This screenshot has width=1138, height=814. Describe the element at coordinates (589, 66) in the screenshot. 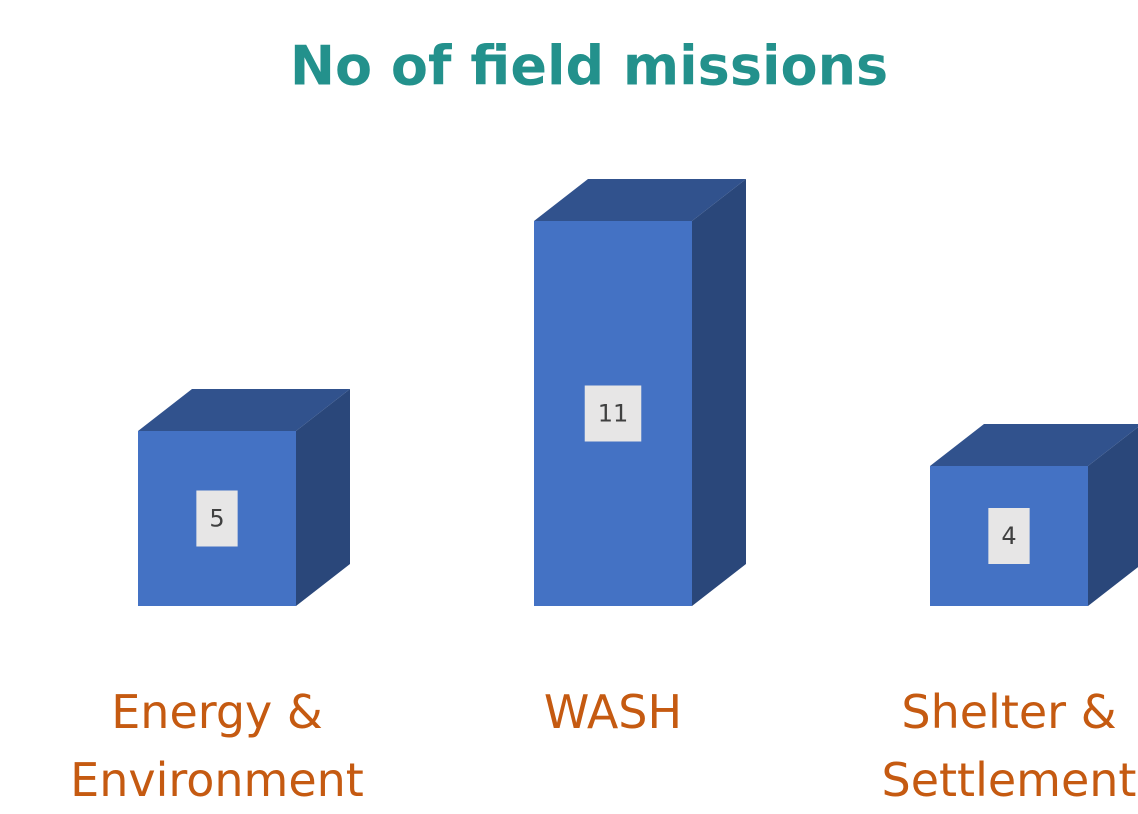

I see `chart-title: No of field missions` at that location.